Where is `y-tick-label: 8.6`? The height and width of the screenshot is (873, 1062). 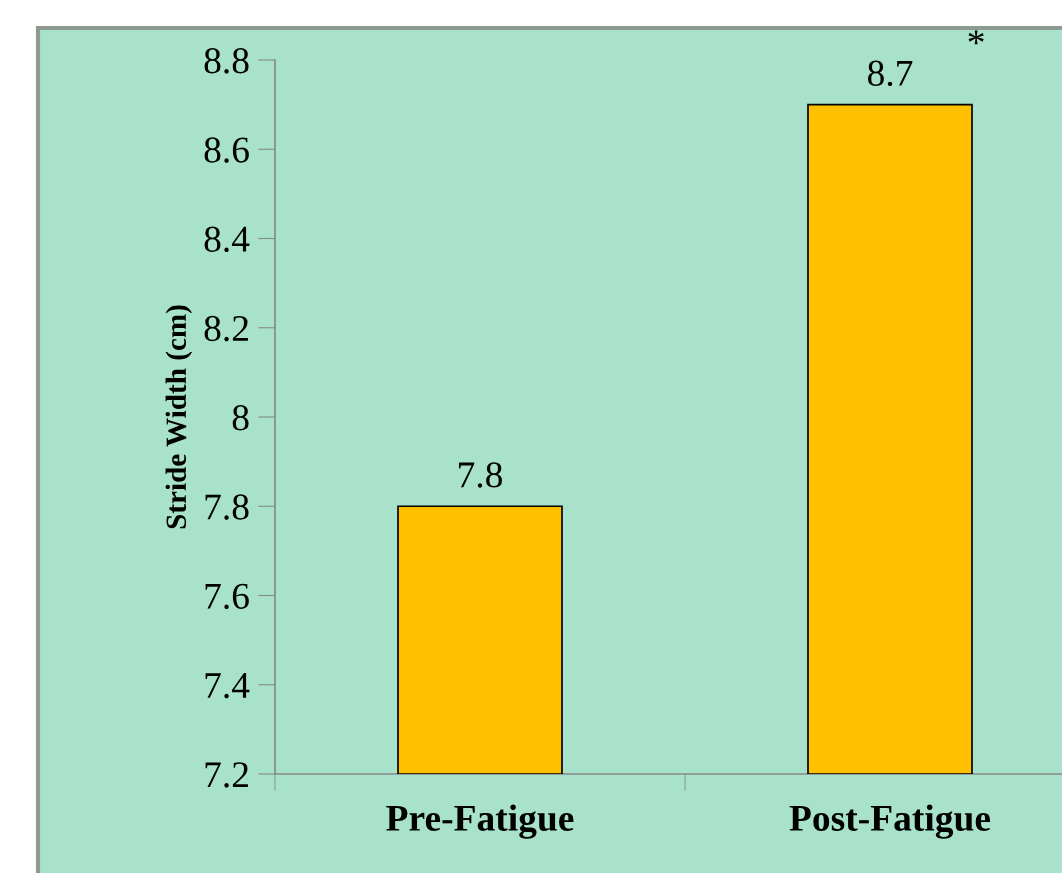
y-tick-label: 8.6 is located at coordinates (226, 150).